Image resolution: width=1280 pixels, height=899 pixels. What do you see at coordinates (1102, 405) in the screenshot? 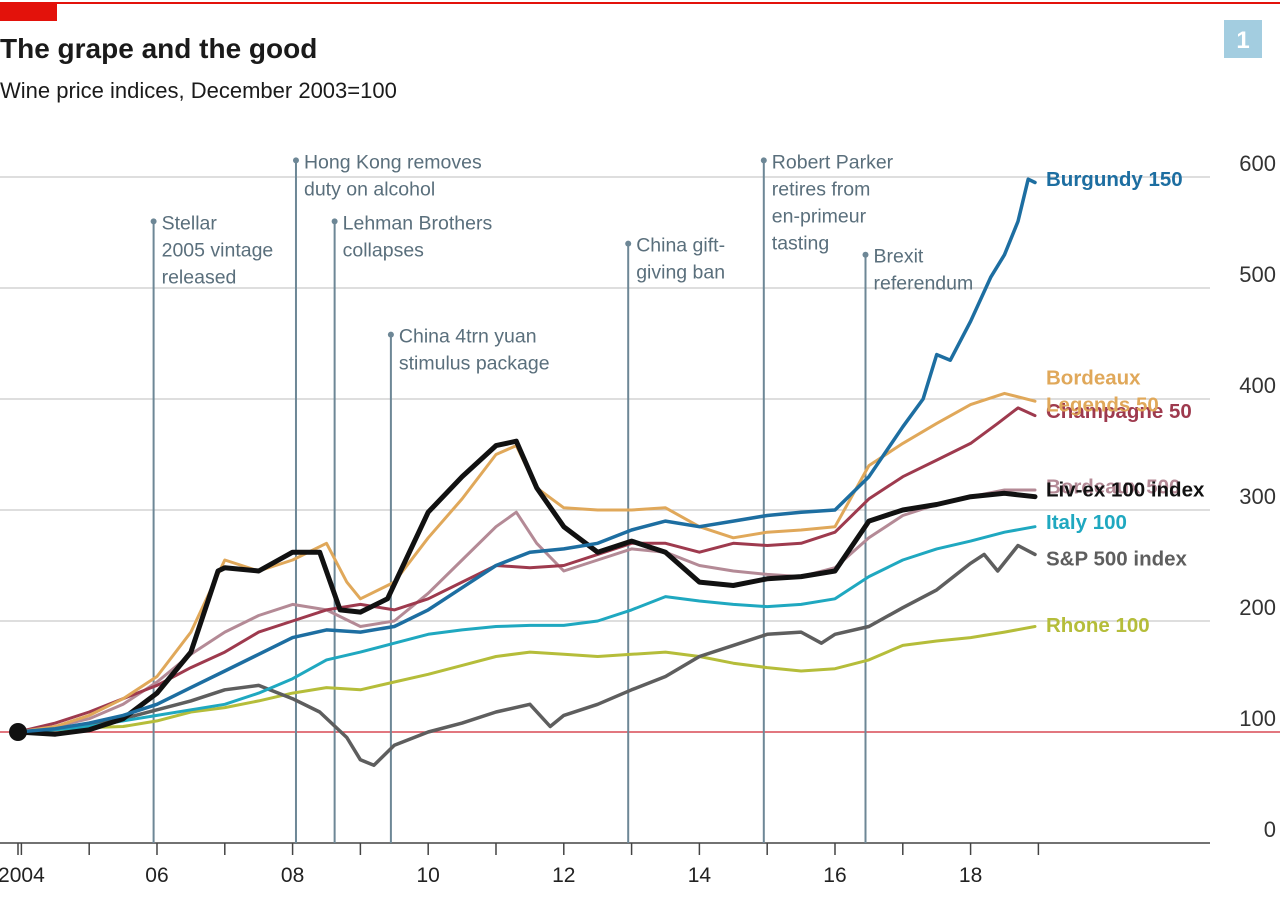
I see `series-label-bordeaux-legends-50: Legends 50` at bounding box center [1102, 405].